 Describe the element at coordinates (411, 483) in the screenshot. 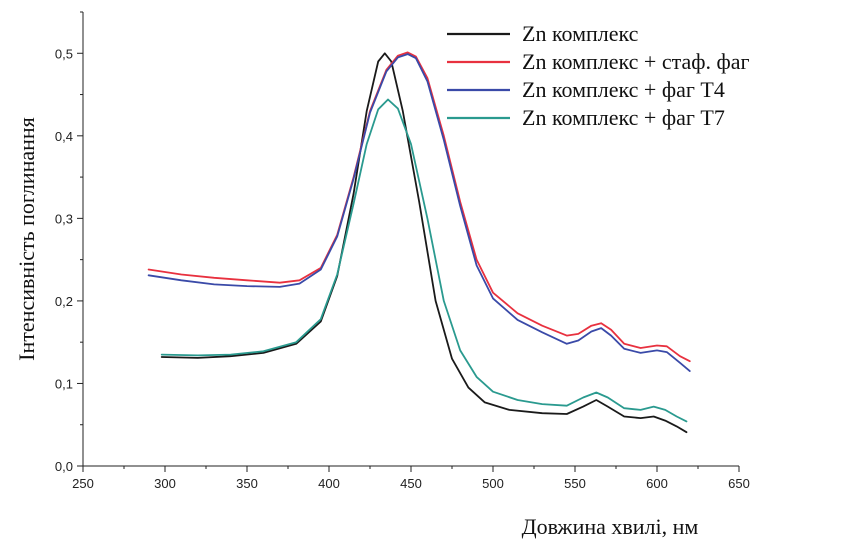

I see `x-tick-label: 450` at that location.